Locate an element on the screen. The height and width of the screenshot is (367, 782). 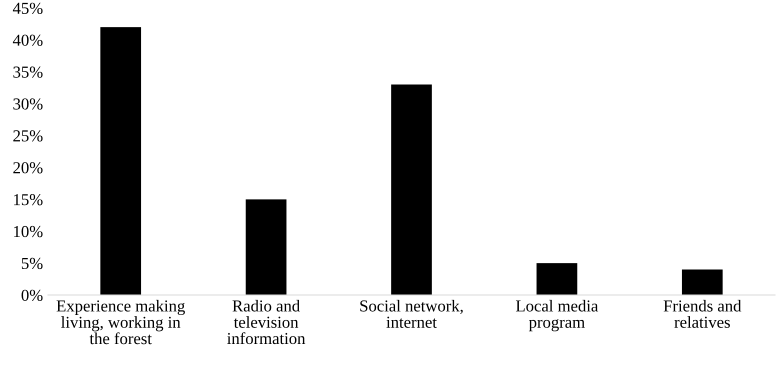
y-tick-label: 20% is located at coordinates (28, 168).